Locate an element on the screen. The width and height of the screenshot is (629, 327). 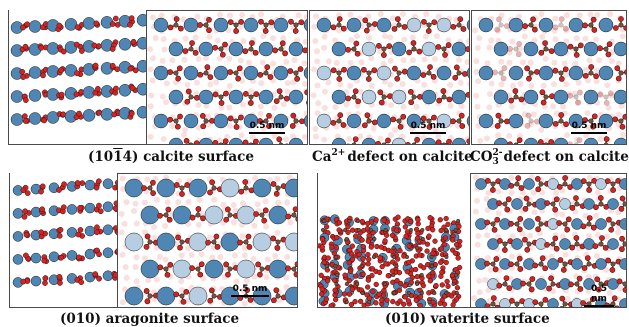
scale-bar-label: 0.5 nm is located at coordinates (250, 289).